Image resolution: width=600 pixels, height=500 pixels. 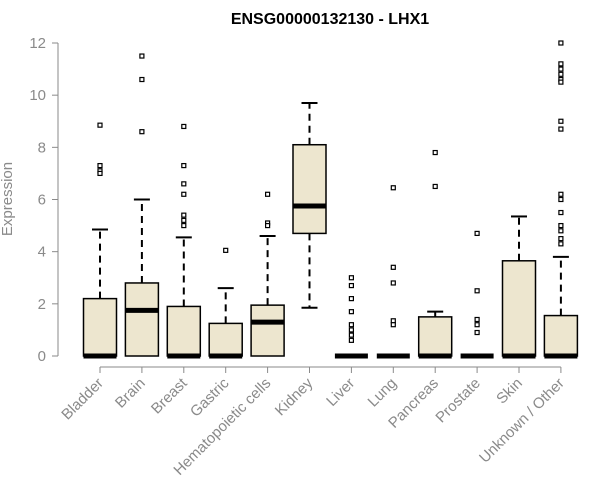 What do you see at coordinates (169, 395) in the screenshot?
I see `x-tick-label: Breast` at bounding box center [169, 395].